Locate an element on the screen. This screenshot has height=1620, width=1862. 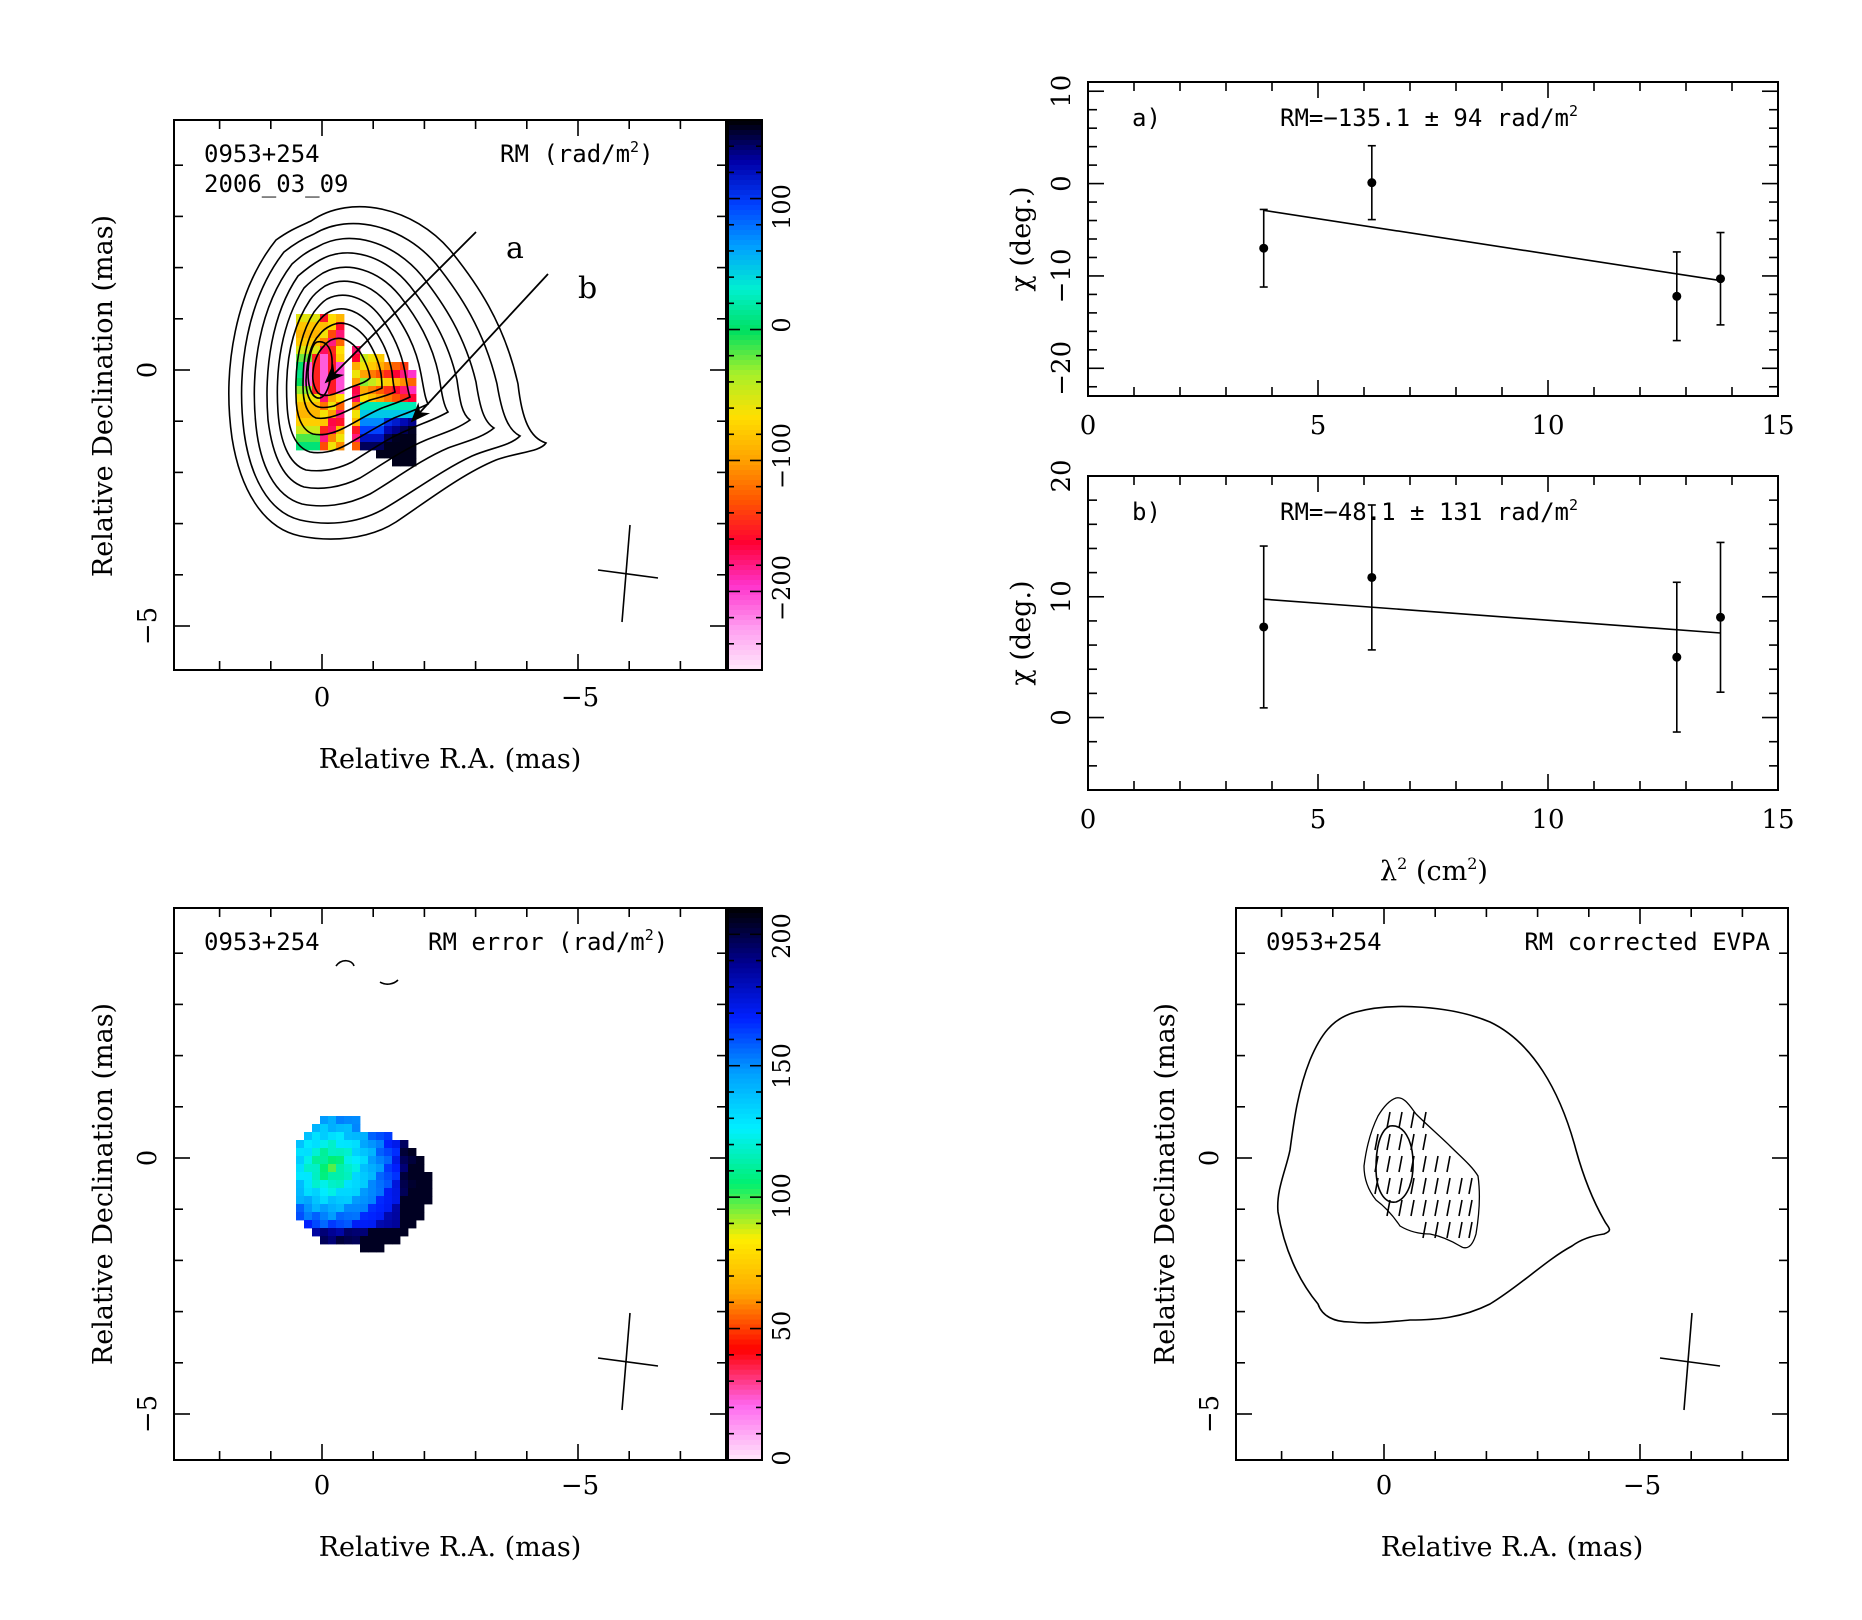
evpa-ylabel: Relative Declination (mas) is located at coordinates (1165, 1184).